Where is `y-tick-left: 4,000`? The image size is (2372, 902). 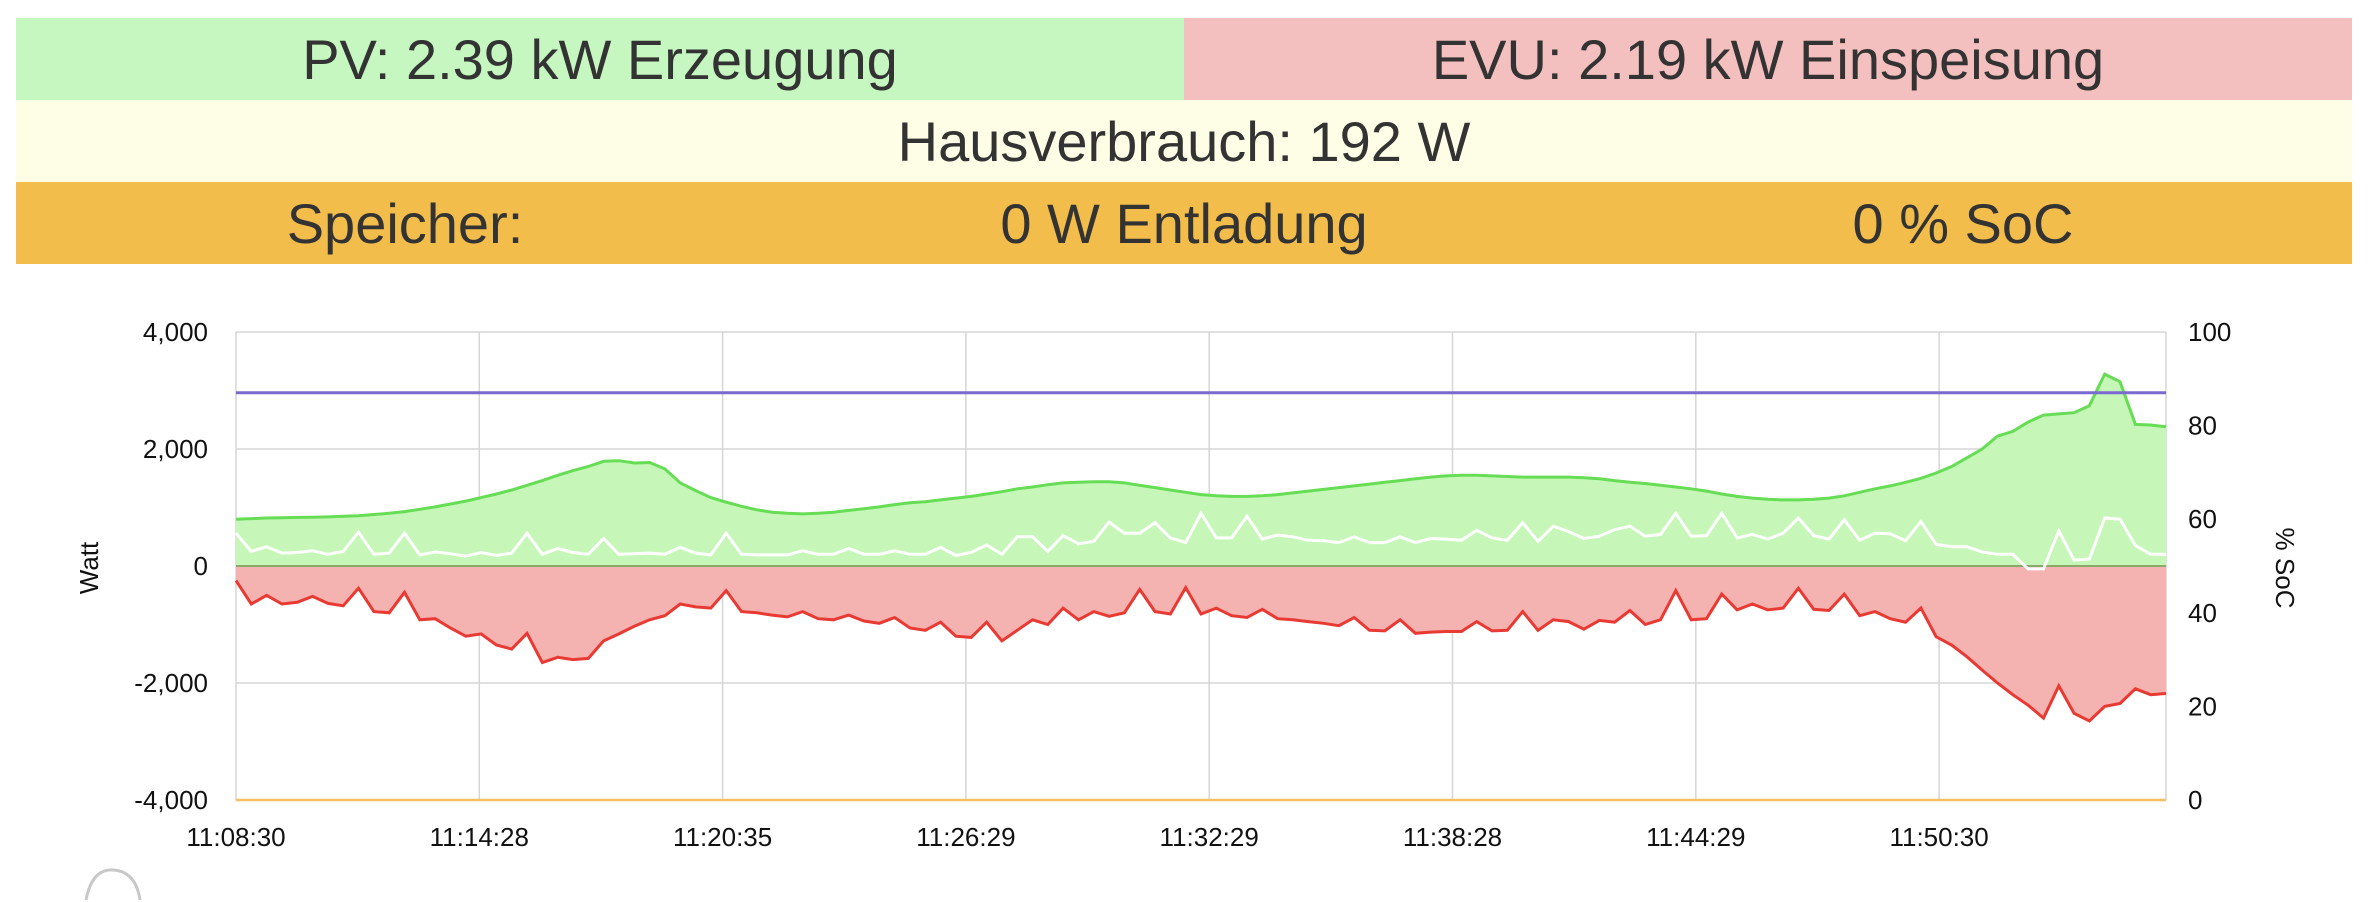
y-tick-left: 4,000 is located at coordinates (175, 332).